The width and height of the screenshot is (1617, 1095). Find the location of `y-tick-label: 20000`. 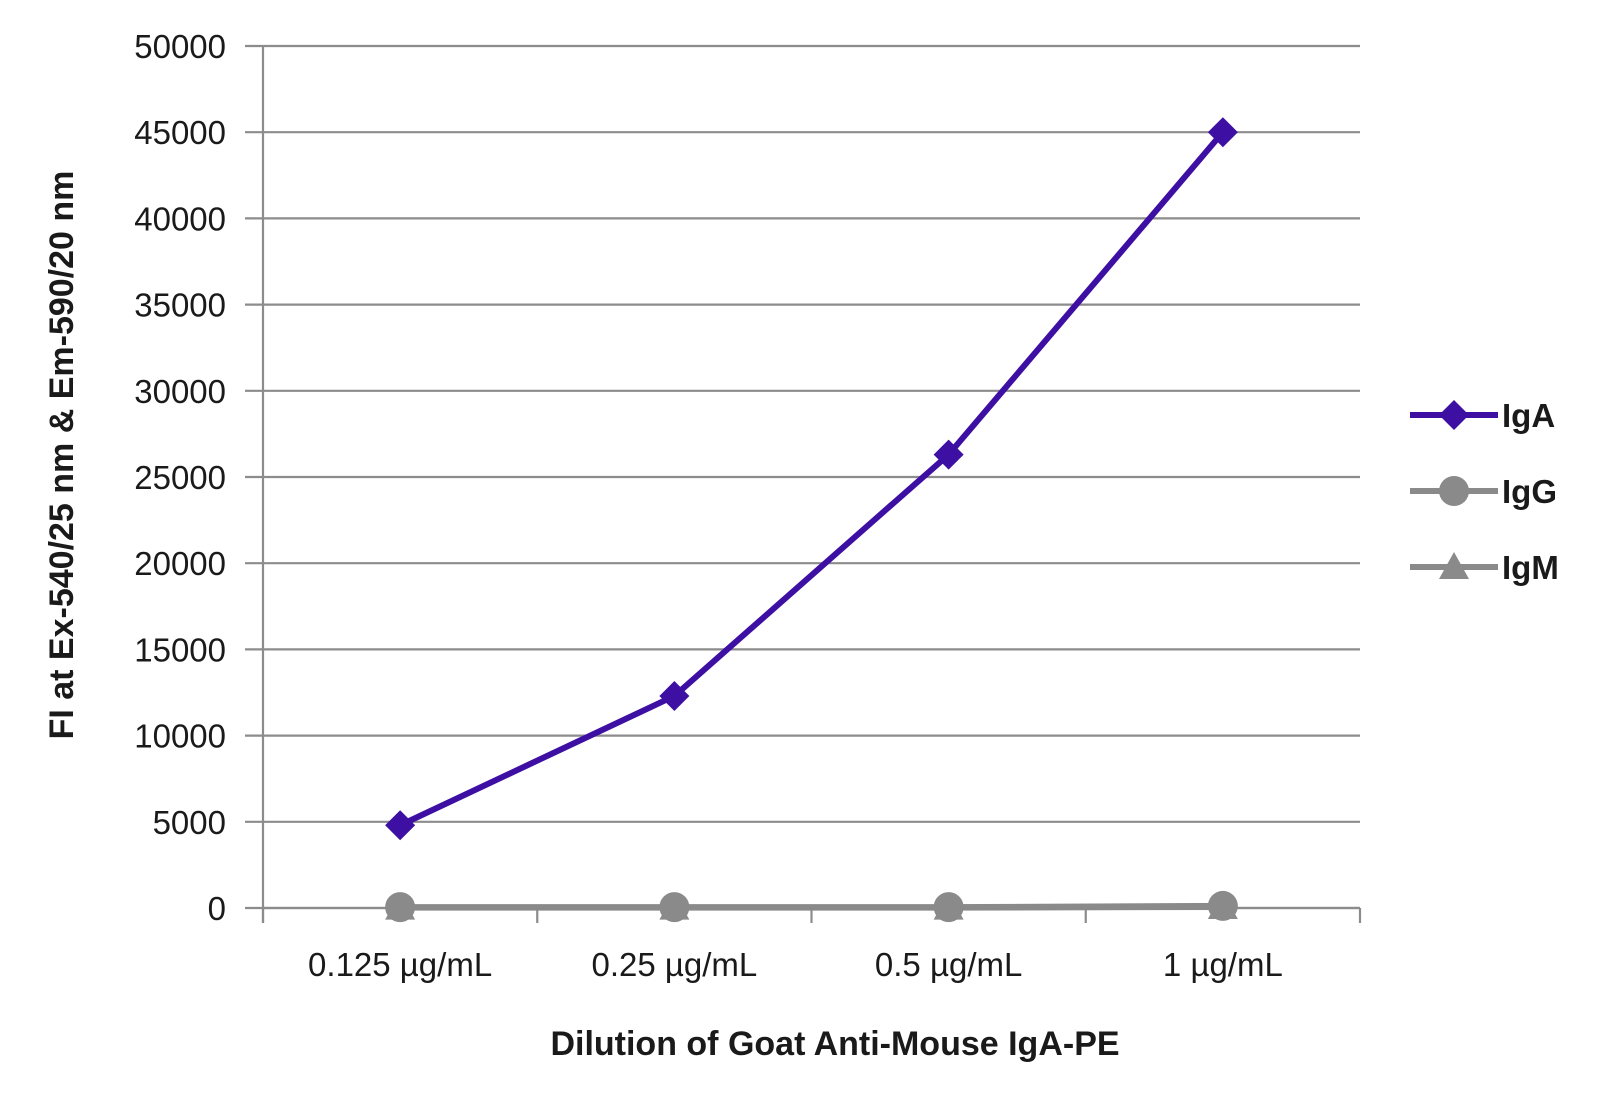

y-tick-label: 20000 is located at coordinates (180, 563).